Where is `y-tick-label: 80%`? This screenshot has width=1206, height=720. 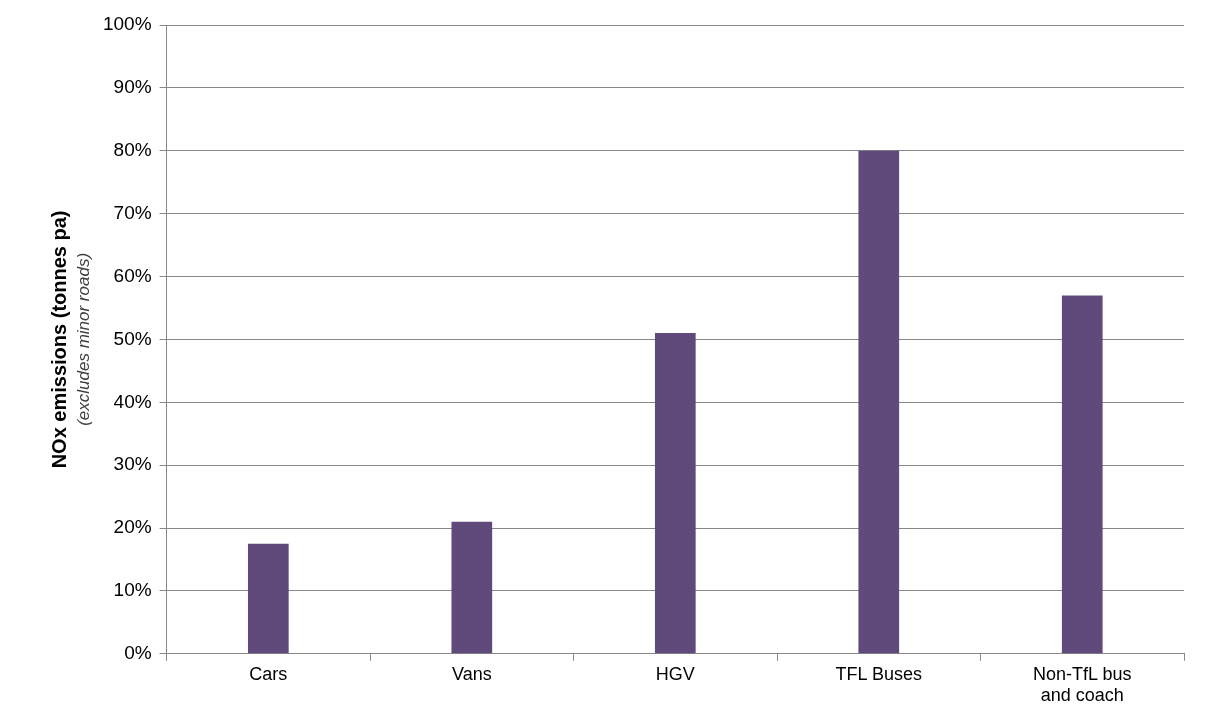
y-tick-label: 80% is located at coordinates (132, 149).